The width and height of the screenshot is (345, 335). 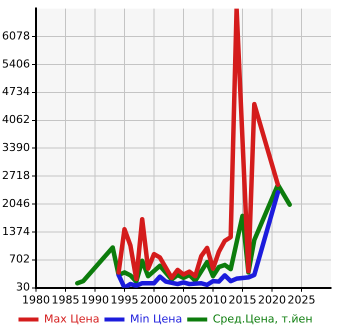 What do you see at coordinates (16, 175) in the screenshot?
I see `y-tick-label: 2718` at bounding box center [16, 175].